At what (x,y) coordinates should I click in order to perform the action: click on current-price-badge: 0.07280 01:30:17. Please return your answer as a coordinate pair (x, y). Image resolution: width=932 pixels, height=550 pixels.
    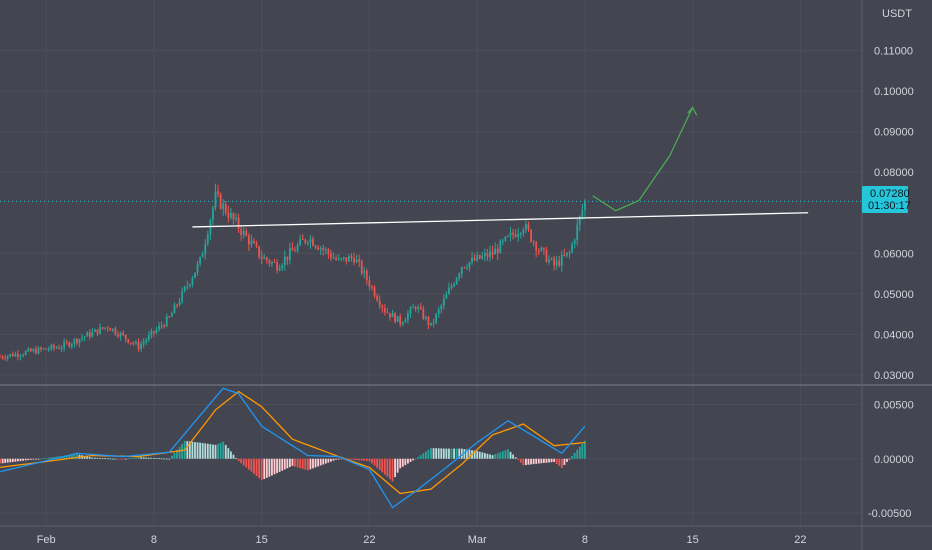
    Looking at the image, I should click on (886, 199).